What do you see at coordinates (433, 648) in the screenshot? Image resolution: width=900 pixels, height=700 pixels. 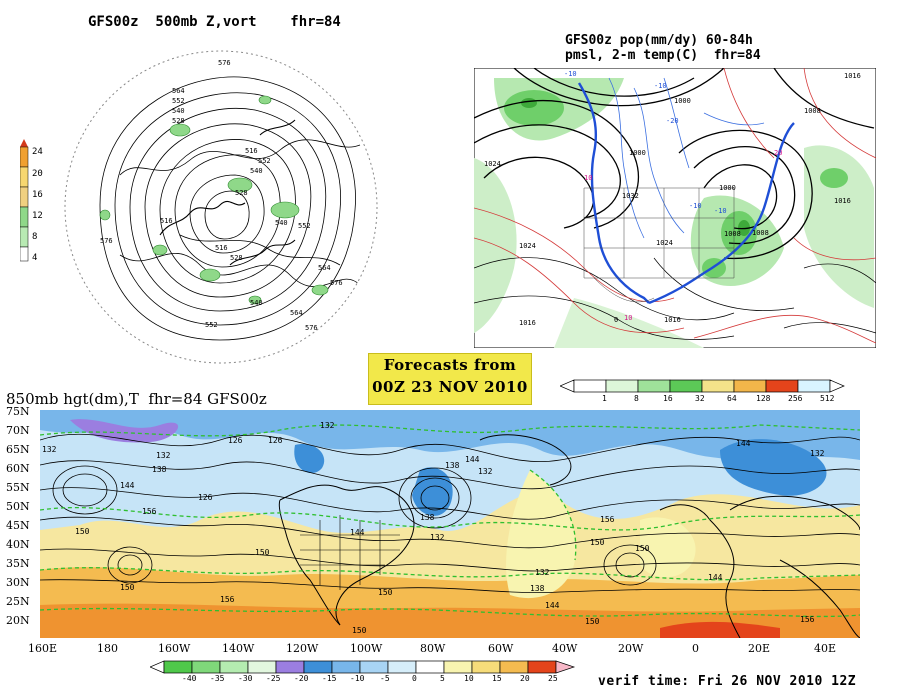 I see `lon-label: 80W` at bounding box center [433, 648].